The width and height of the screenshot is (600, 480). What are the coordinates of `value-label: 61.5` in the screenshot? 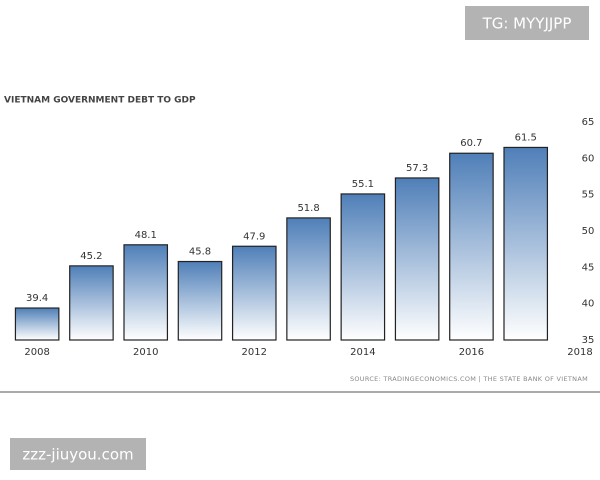 It's located at (526, 137).